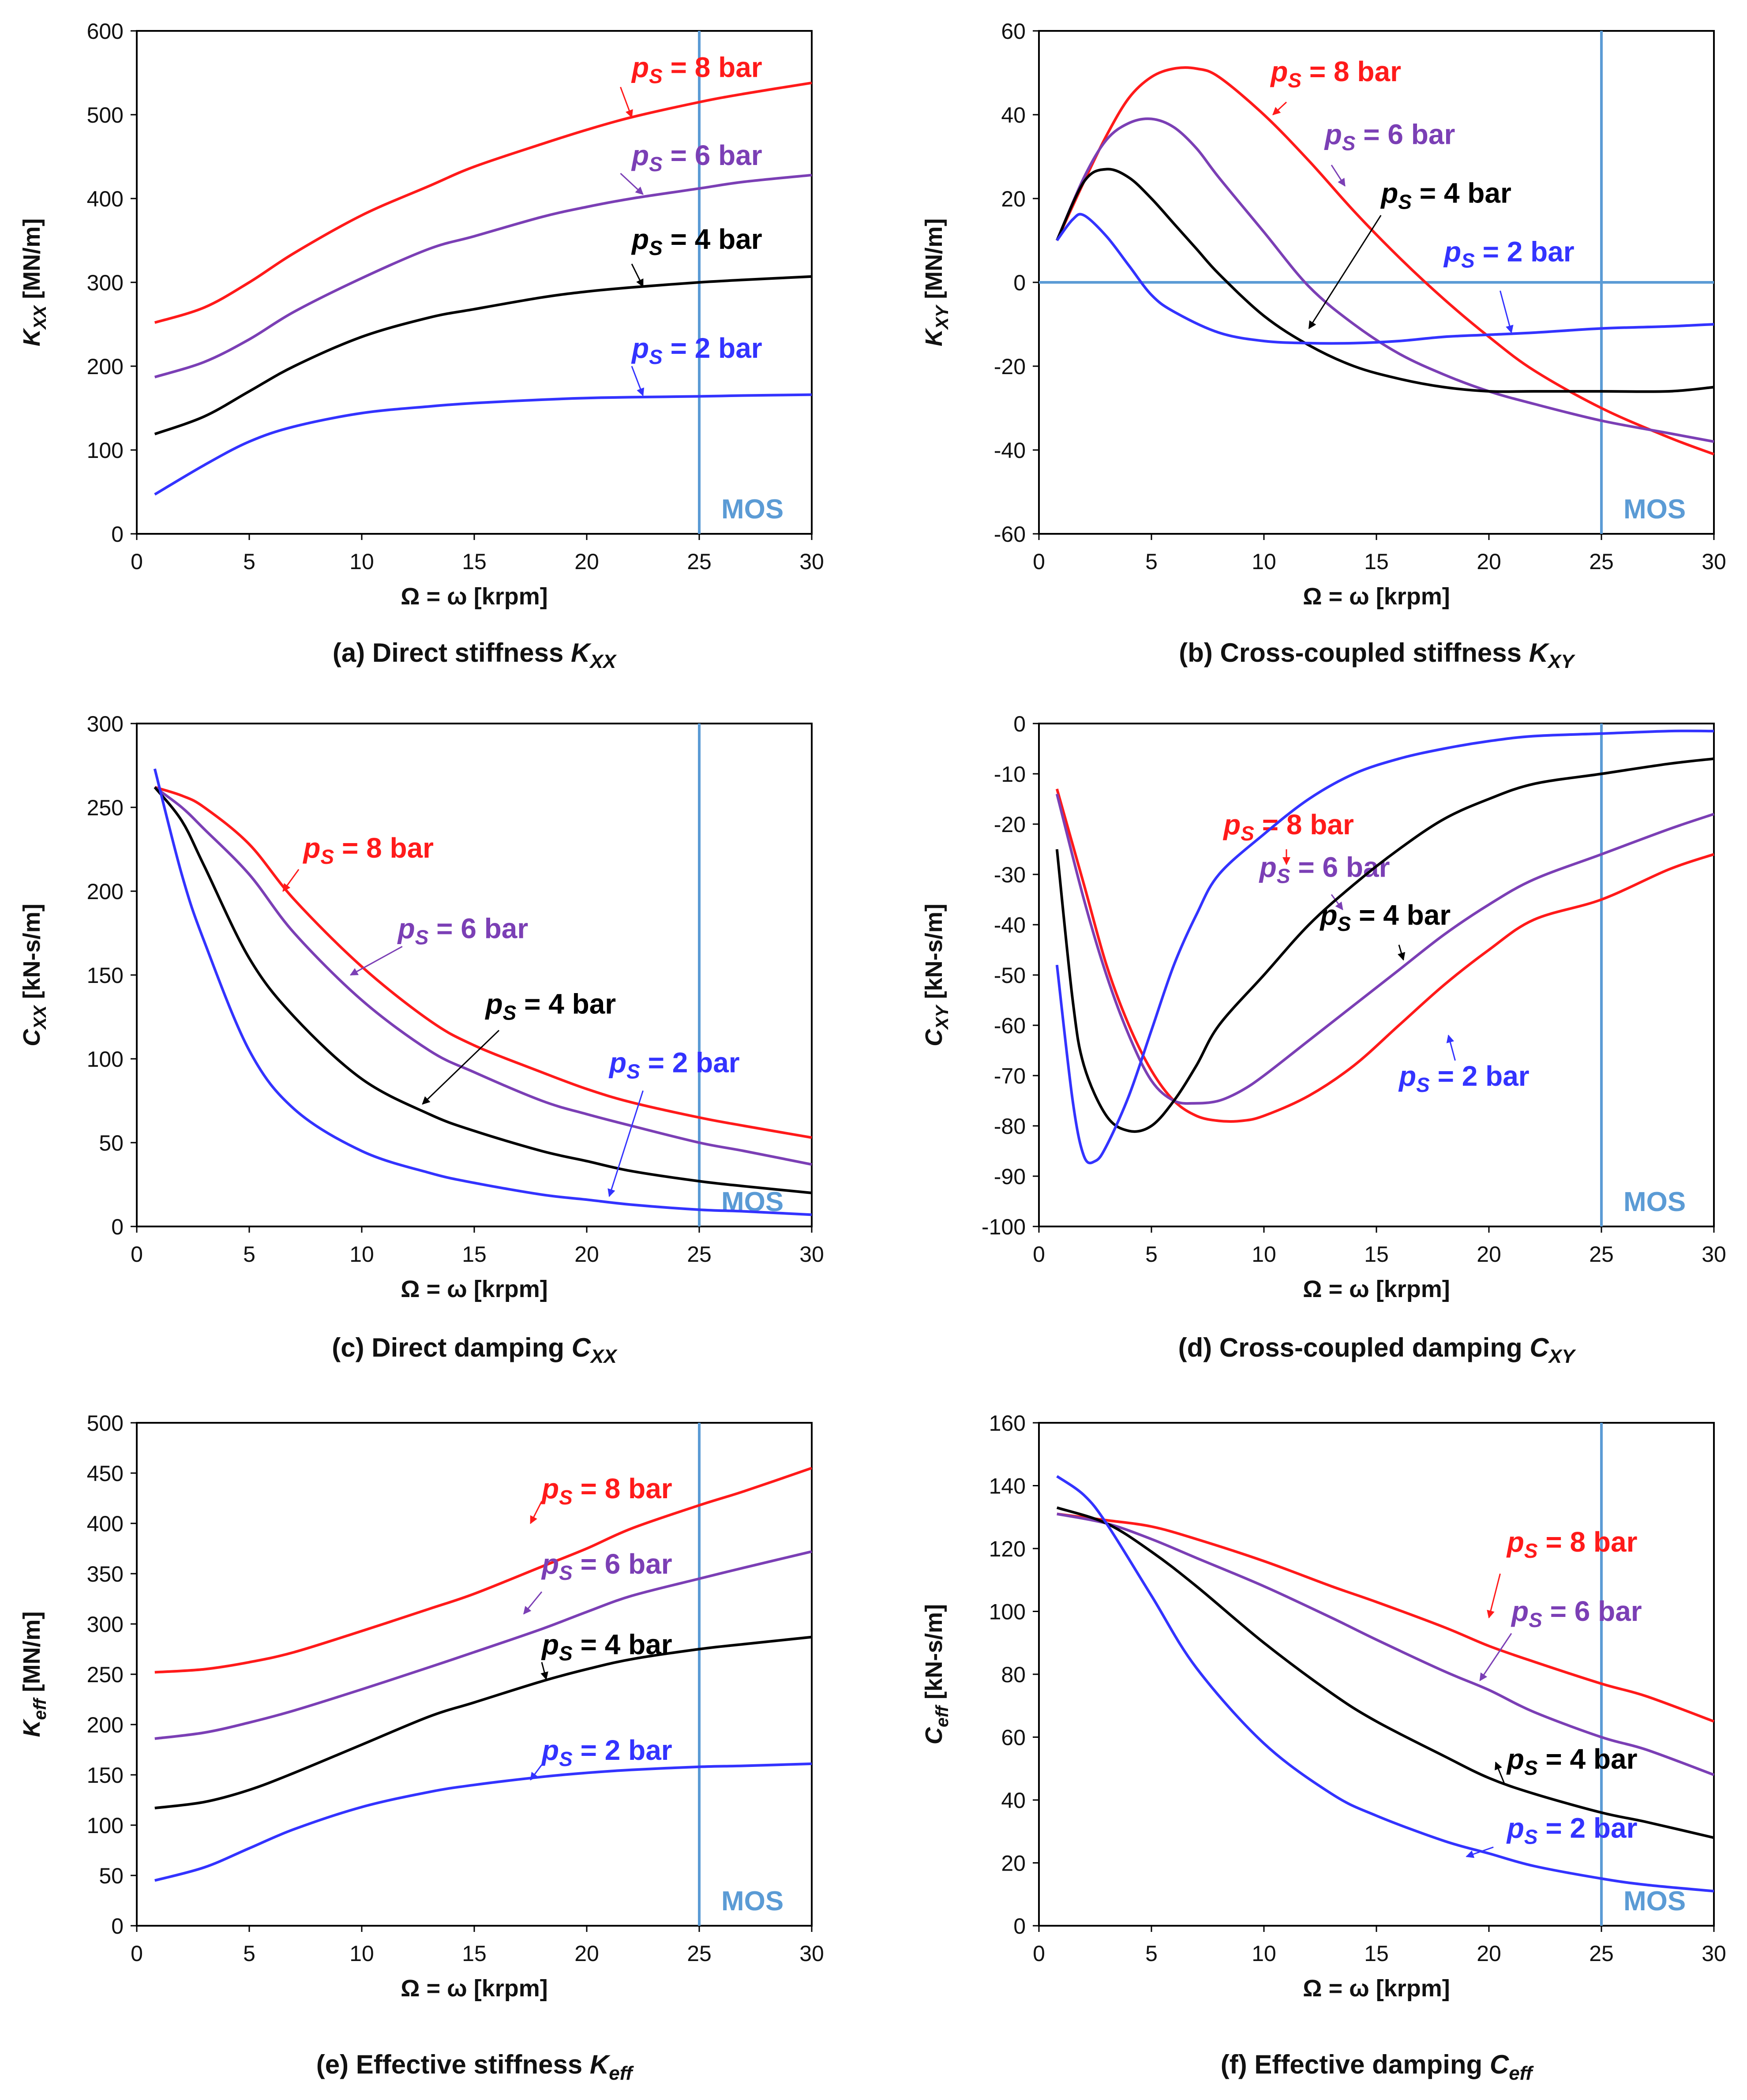 The image size is (1747, 2100). I want to click on y-tick-label: 200, so click(105, 891).